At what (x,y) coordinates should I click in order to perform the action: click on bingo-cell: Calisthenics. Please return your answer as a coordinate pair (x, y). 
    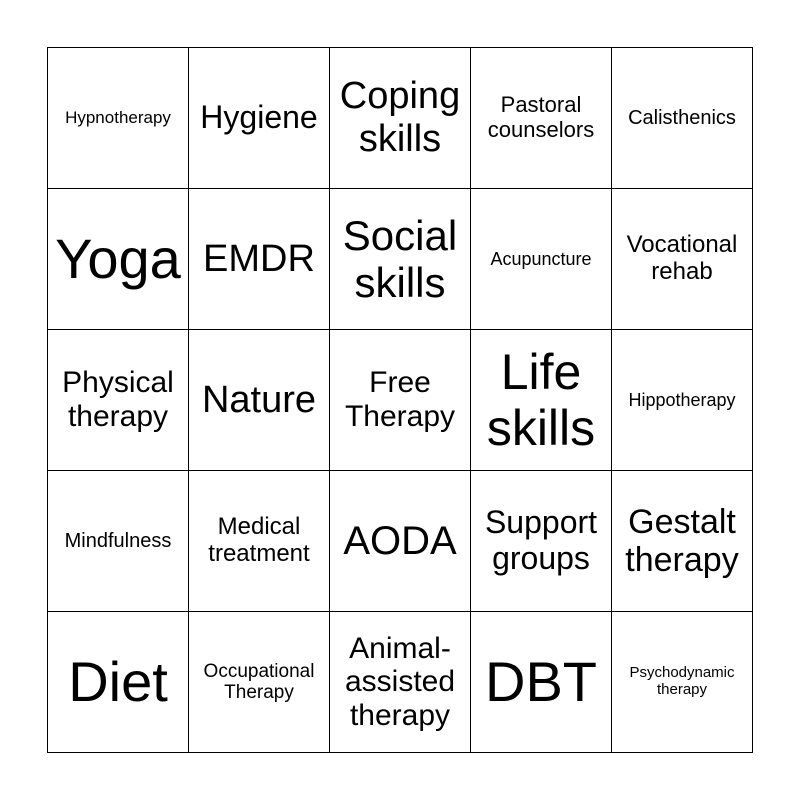
    Looking at the image, I should click on (682, 118).